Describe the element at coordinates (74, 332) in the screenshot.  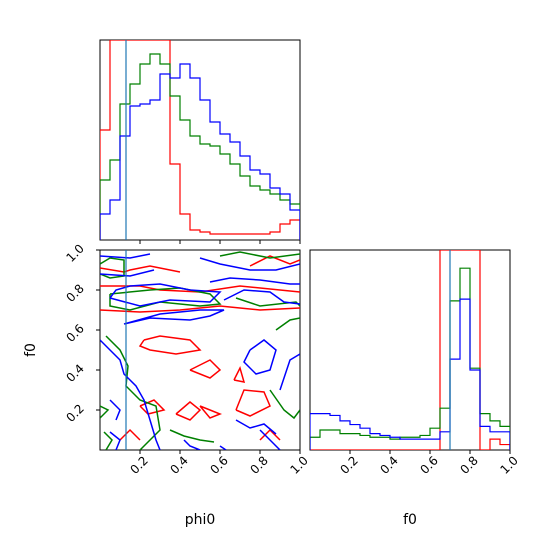
I see `y-tick-label: 0.6` at that location.